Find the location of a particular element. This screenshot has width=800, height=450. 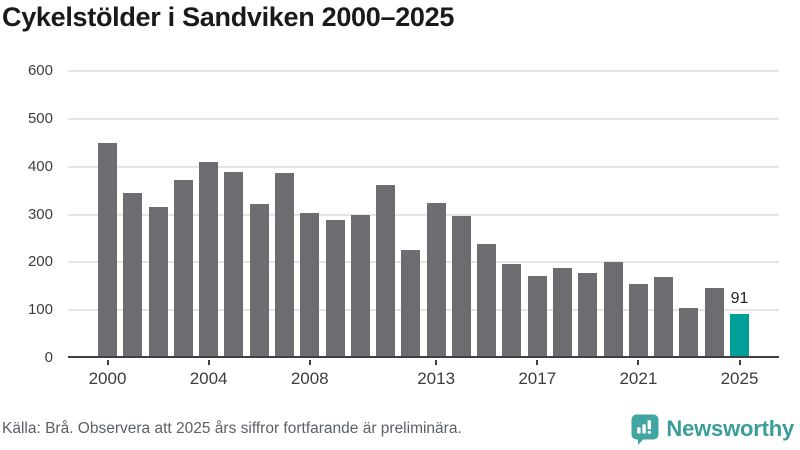

x-axis-labels: 2000 2004 2008 2013 2017 2021 2025 is located at coordinates (423, 376).